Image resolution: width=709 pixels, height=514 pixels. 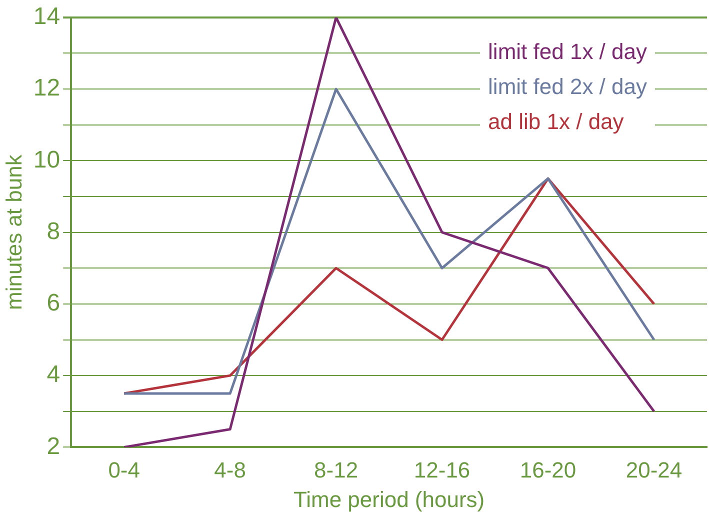 I want to click on x-axis-title: Time period (hours), so click(x=389, y=499).